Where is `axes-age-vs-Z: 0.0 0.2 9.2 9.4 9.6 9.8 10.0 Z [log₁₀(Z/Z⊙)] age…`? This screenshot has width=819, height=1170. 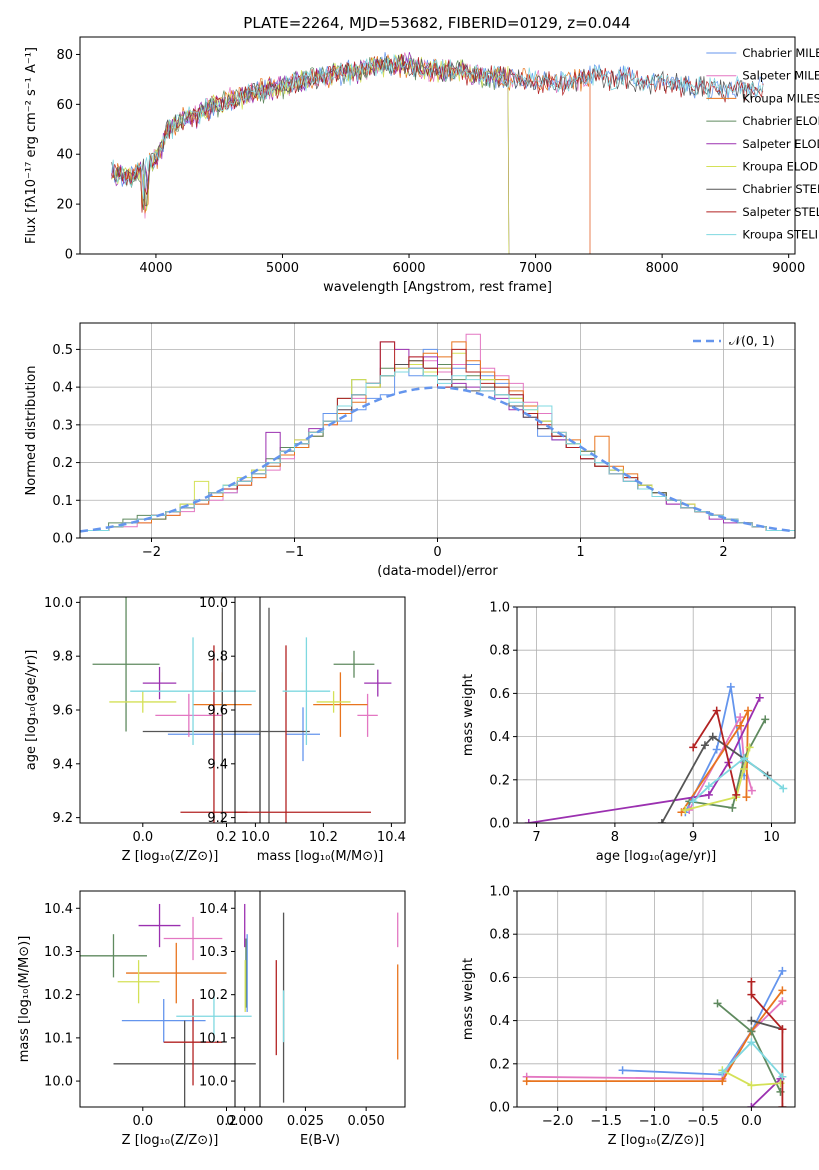 axes-age-vs-Z: 0.0 0.2 9.2 9.4 9.6 9.8 10.0 Z [log₁₀(Z/Z⊙)] age… is located at coordinates (142, 730).